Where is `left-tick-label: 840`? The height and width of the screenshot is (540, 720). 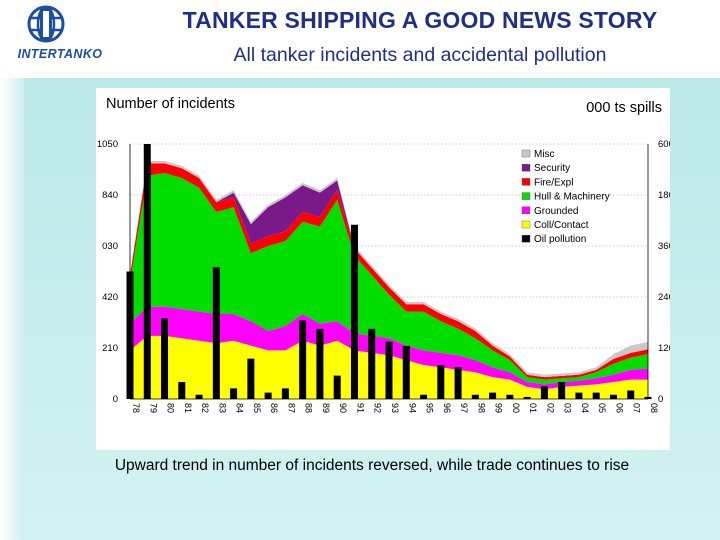 left-tick-label: 840 is located at coordinates (110, 195).